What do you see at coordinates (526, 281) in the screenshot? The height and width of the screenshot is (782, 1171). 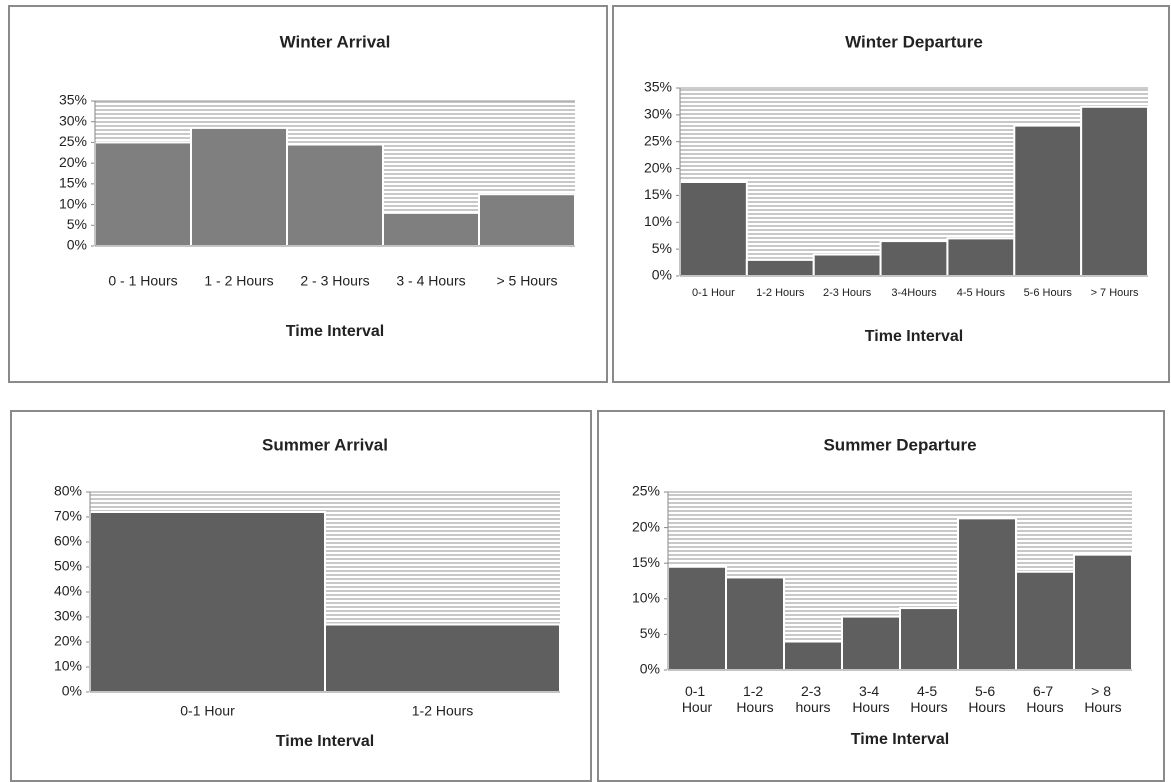 I see `x-tick-label: > 5 Hours` at bounding box center [526, 281].